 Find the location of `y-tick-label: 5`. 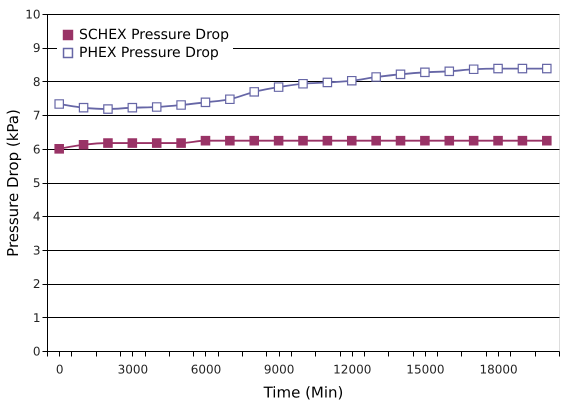

y-tick-label: 5 is located at coordinates (36, 183).